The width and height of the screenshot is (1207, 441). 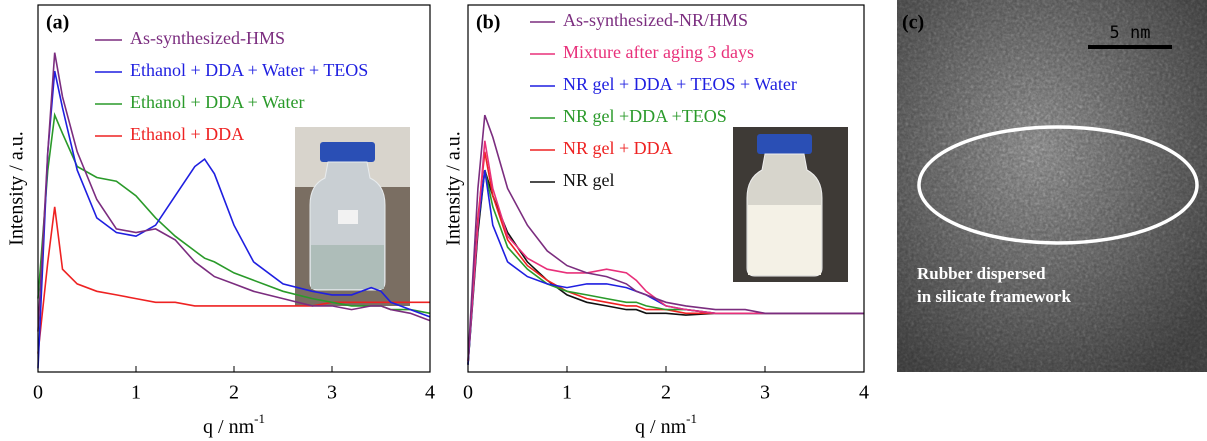 I want to click on legend-label: As-synthesized-NR/HMS, so click(x=655, y=20).